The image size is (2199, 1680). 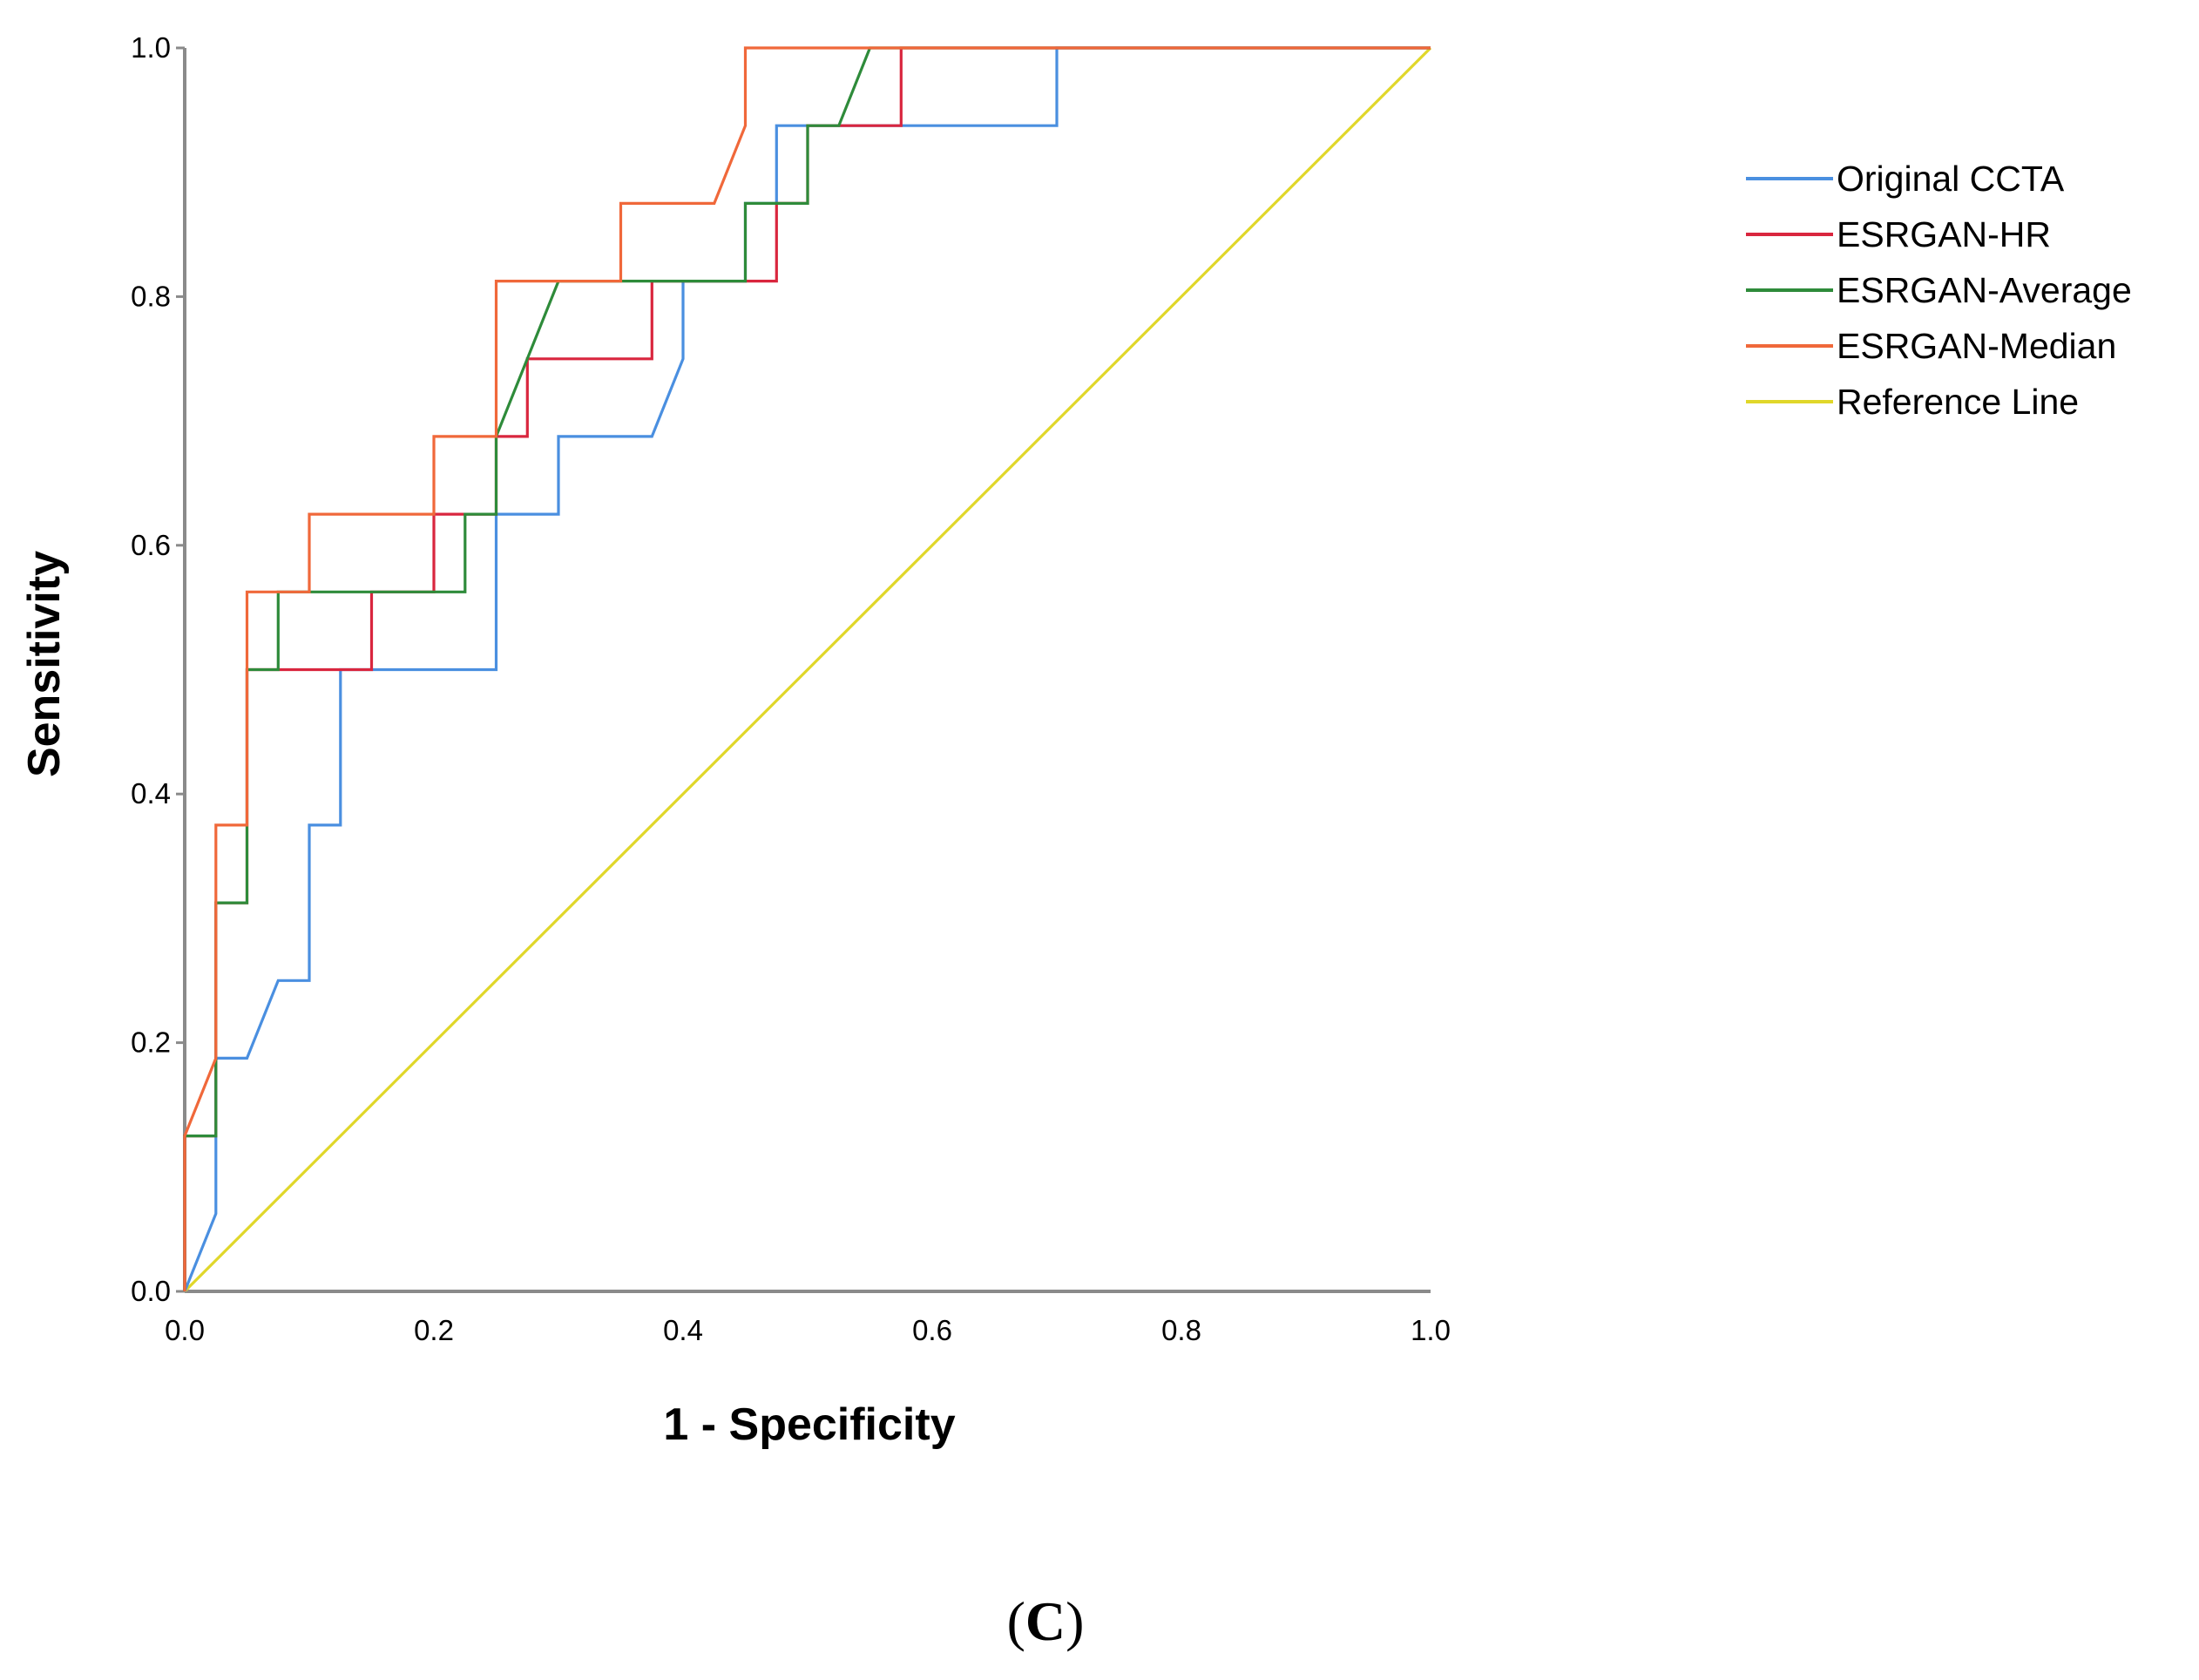 I want to click on x-tick-label: 0.2, so click(x=434, y=1330).